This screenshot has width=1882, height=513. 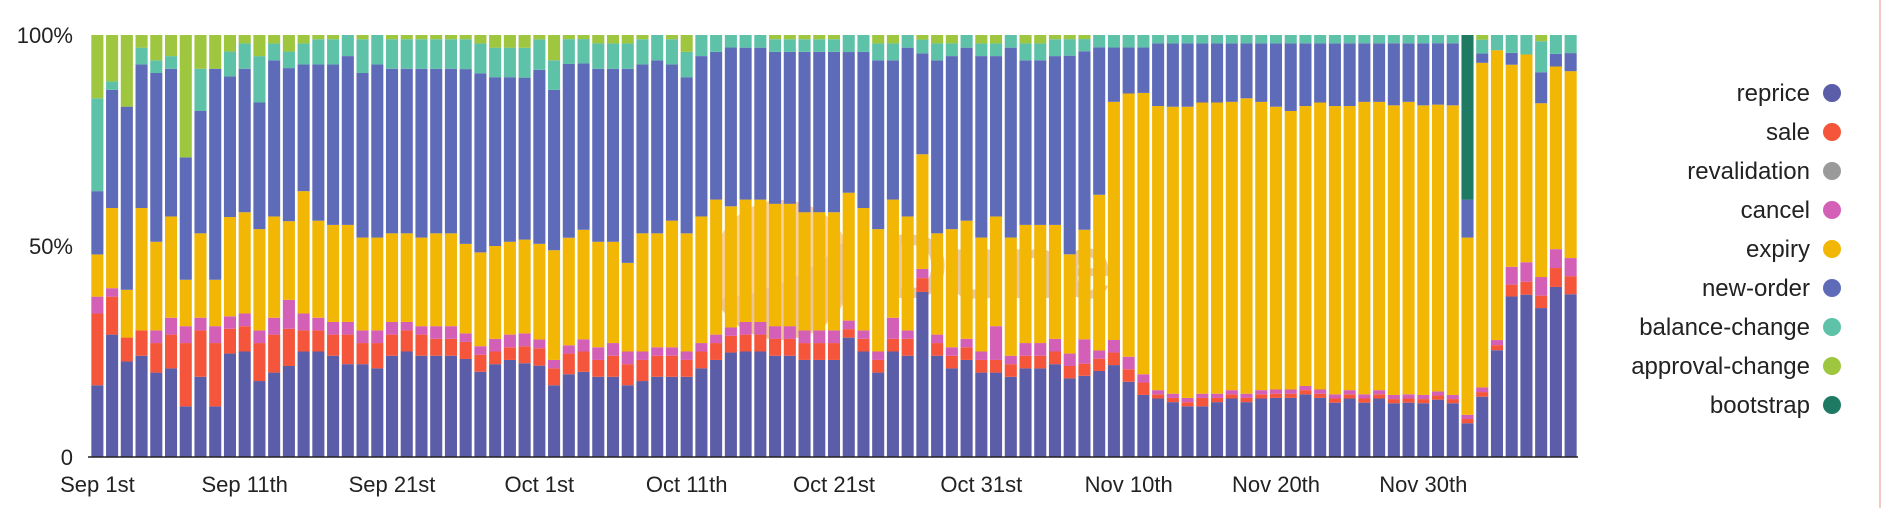 What do you see at coordinates (1793, 249) in the screenshot?
I see `legend-item-expiry: expiry` at bounding box center [1793, 249].